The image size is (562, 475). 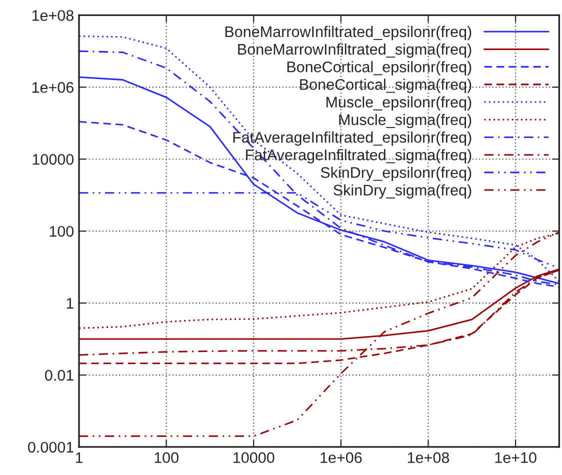 What do you see at coordinates (348, 33) in the screenshot?
I see `legend-label: BoneMarrowInfiltrated_epsilonr(freq)` at bounding box center [348, 33].